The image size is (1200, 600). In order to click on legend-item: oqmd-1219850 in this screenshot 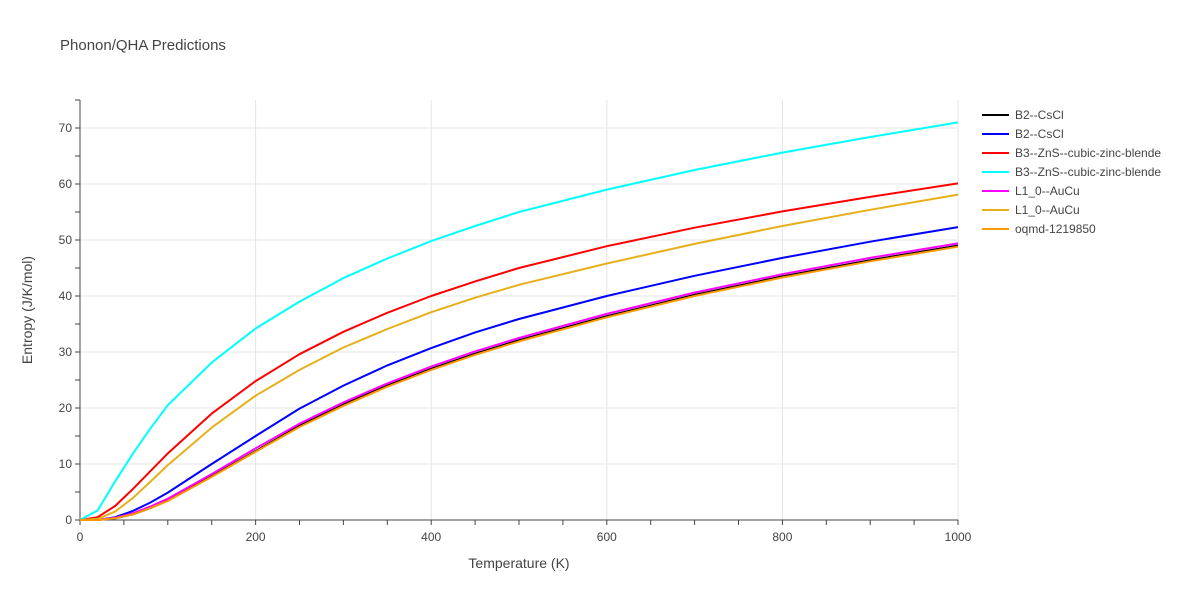, I will do `click(1039, 229)`.